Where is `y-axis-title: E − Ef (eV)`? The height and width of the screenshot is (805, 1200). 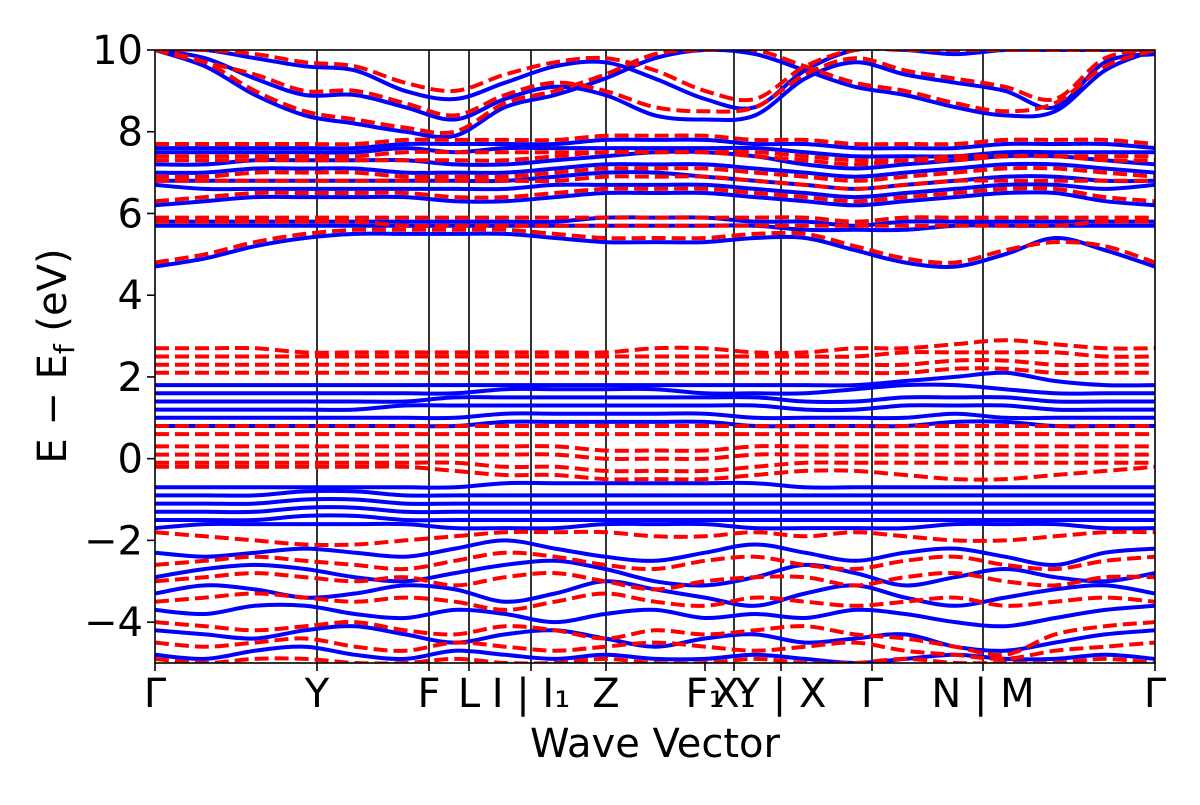
y-axis-title: E − Ef (eV) is located at coordinates (55, 355).